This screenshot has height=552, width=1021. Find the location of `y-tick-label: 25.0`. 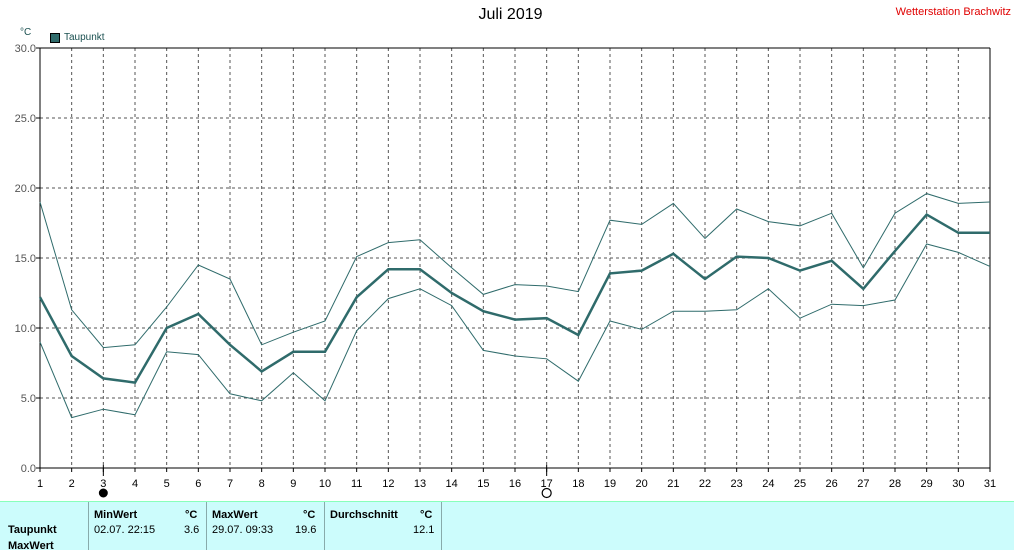

y-tick-label: 25.0 is located at coordinates (25, 119).